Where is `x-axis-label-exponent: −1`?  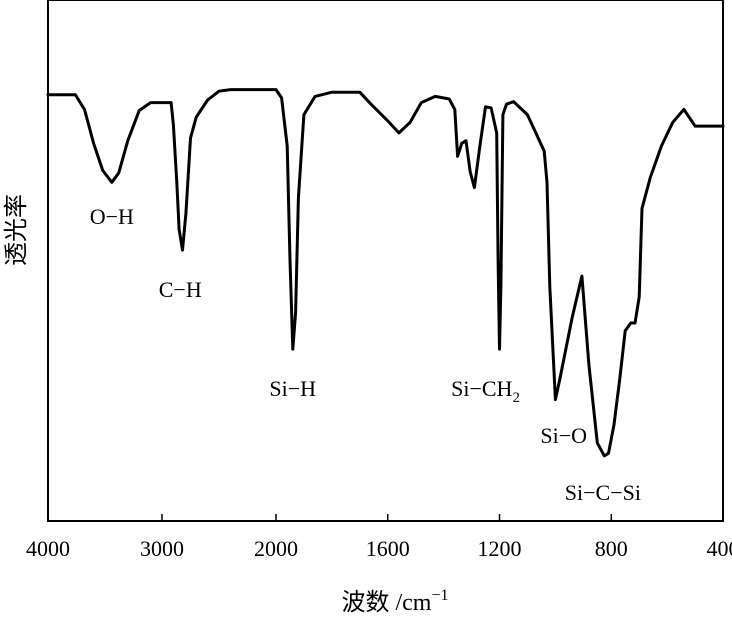
x-axis-label-exponent: −1 is located at coordinates (439, 595).